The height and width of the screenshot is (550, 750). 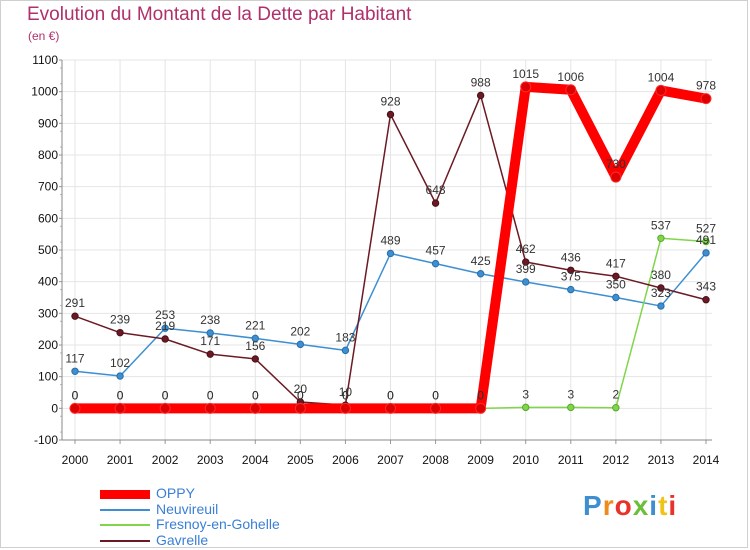 What do you see at coordinates (182, 539) in the screenshot?
I see `legend-label: Gavrelle` at bounding box center [182, 539].